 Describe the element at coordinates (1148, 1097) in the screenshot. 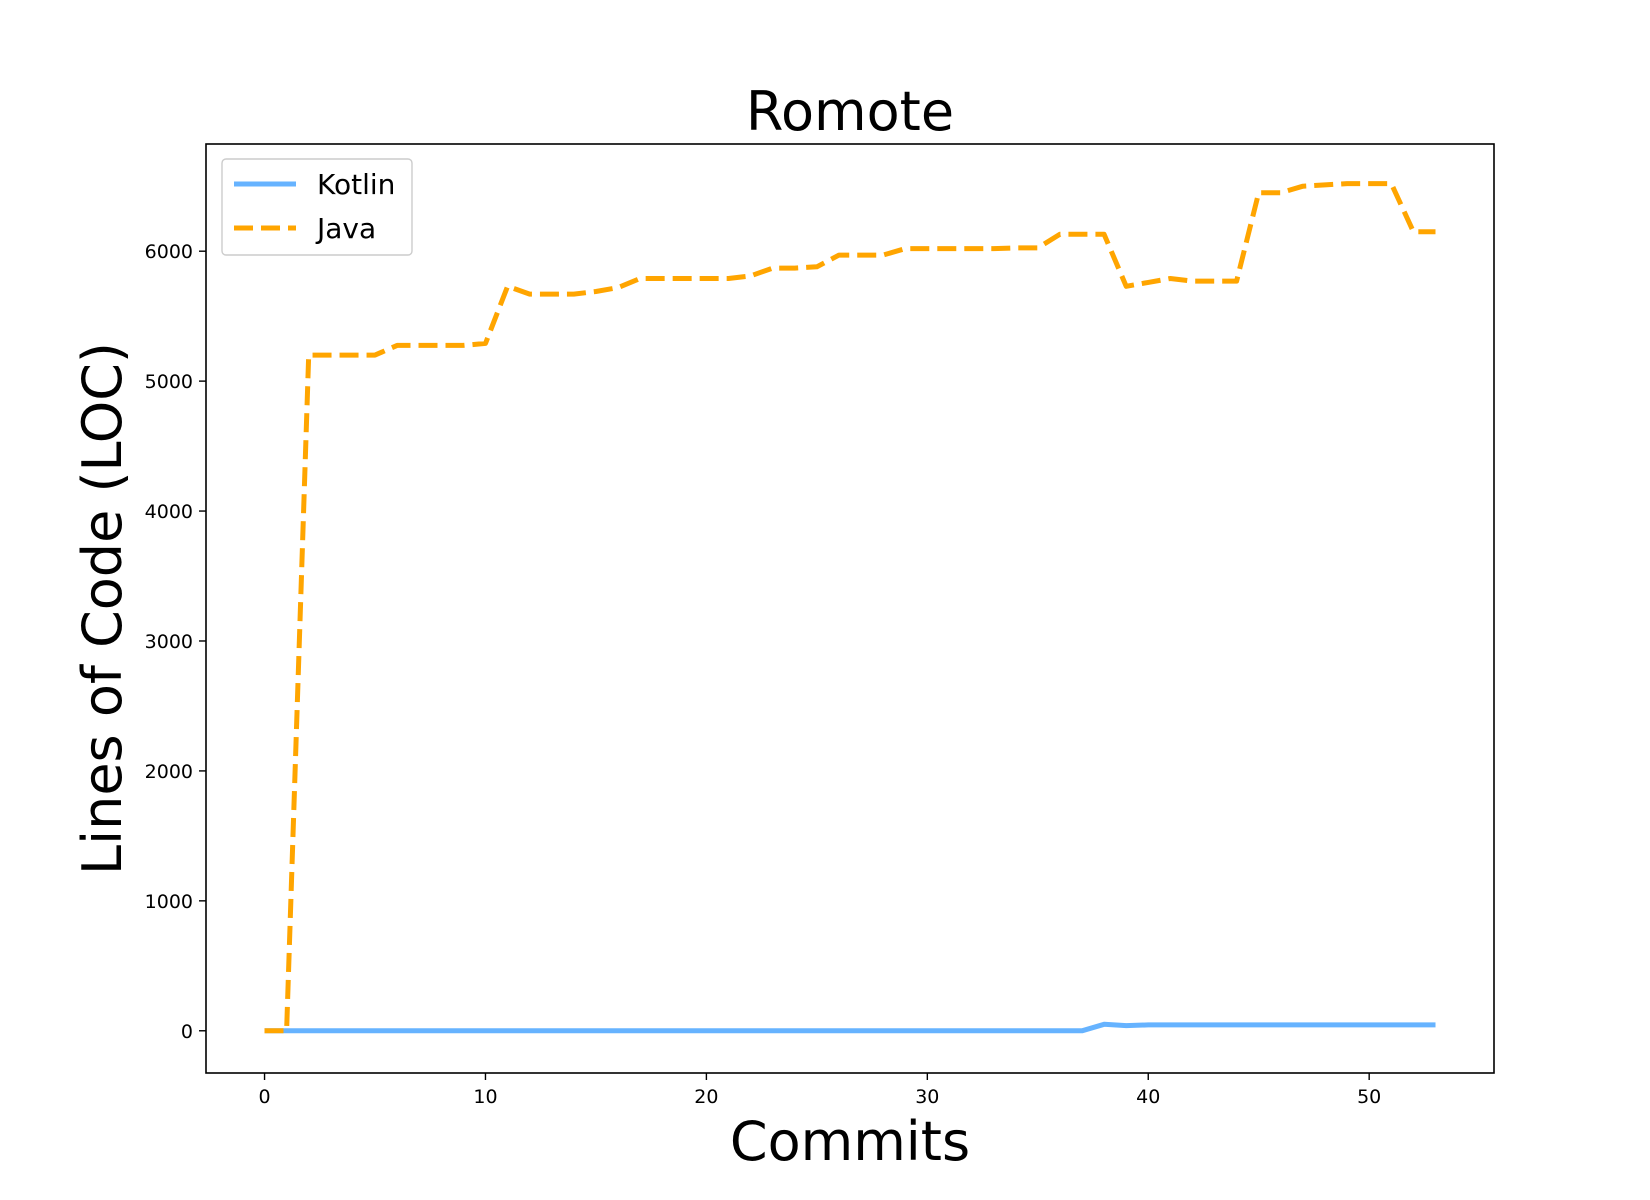

I see `x-tick-label: 40` at that location.